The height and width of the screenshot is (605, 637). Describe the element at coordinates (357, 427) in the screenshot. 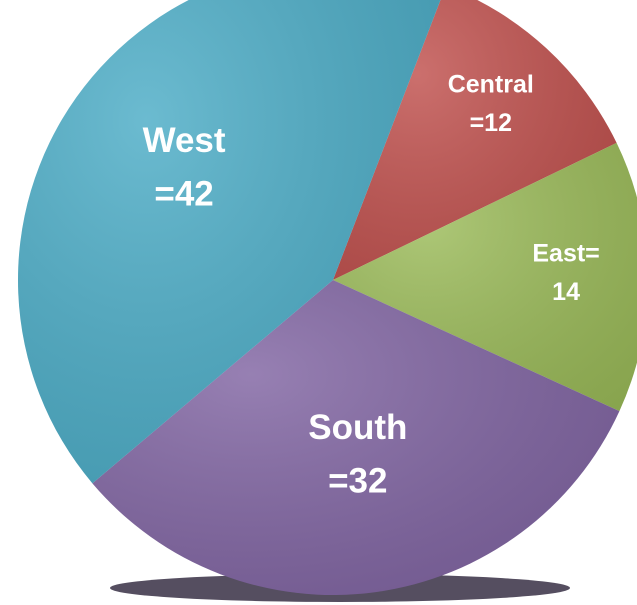

I see `slice-label: South` at that location.